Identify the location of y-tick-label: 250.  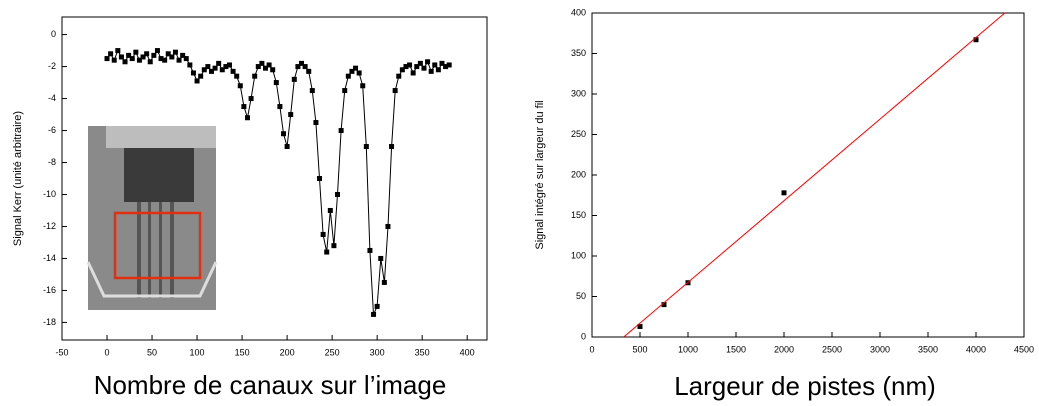
(578, 134).